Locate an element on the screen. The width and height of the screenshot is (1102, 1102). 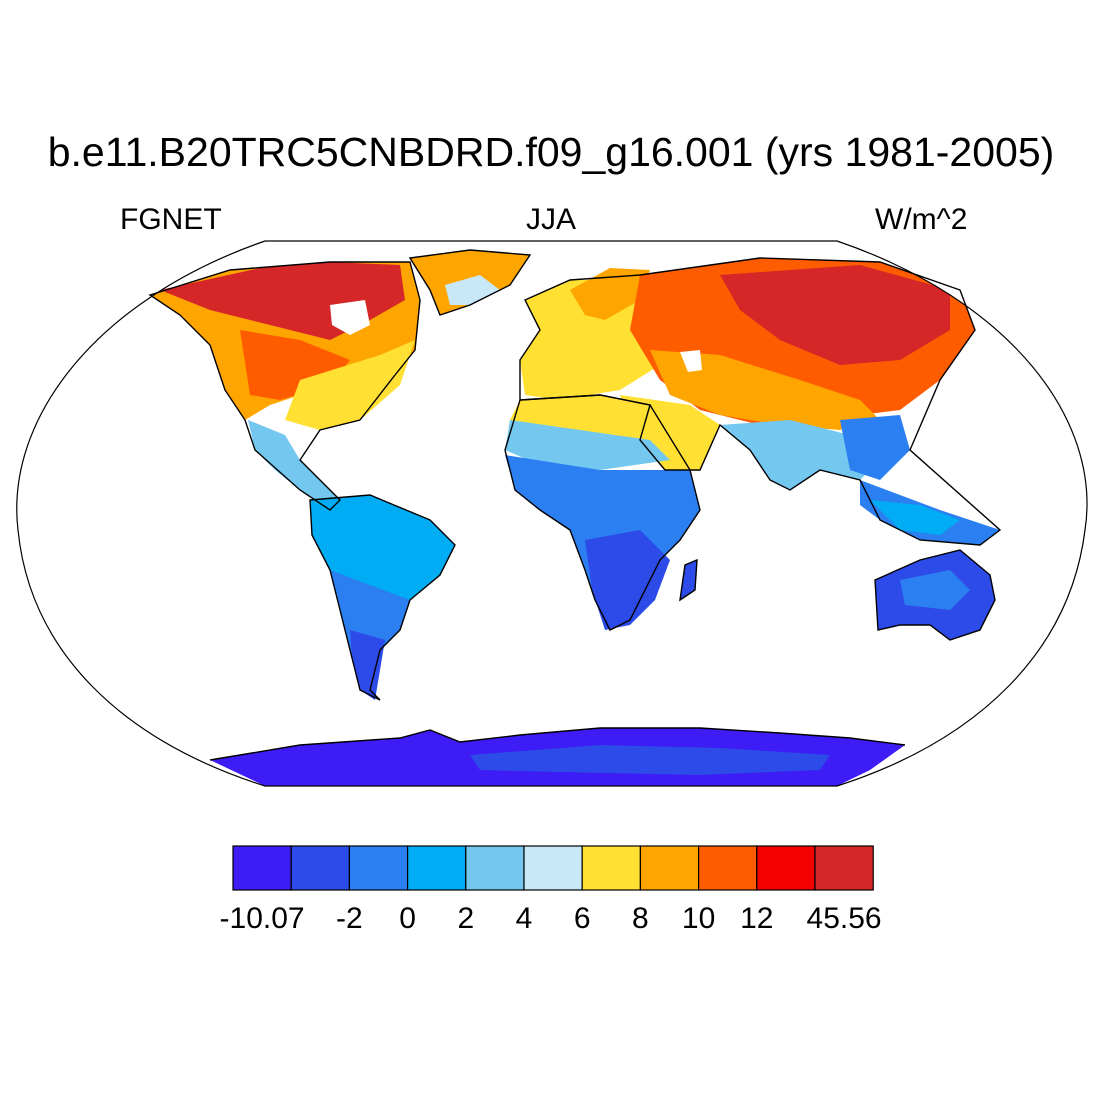
central-asia is located at coordinates (765, 390).